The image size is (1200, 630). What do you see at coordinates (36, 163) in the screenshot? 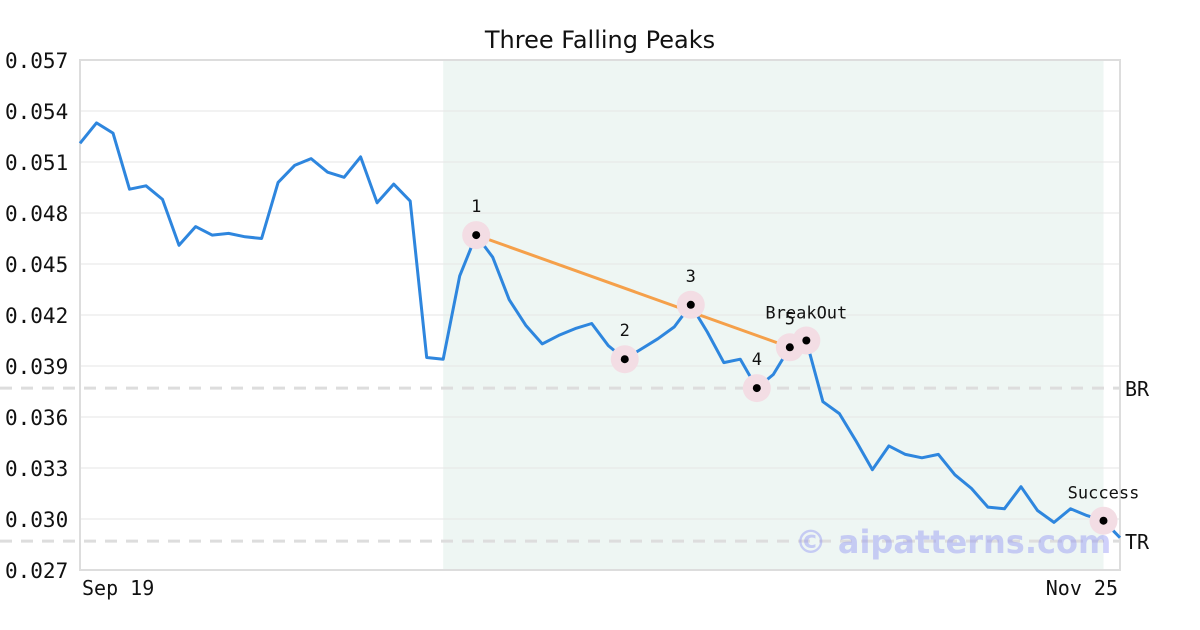
I see `y-tick-label: 0.051` at bounding box center [36, 163].